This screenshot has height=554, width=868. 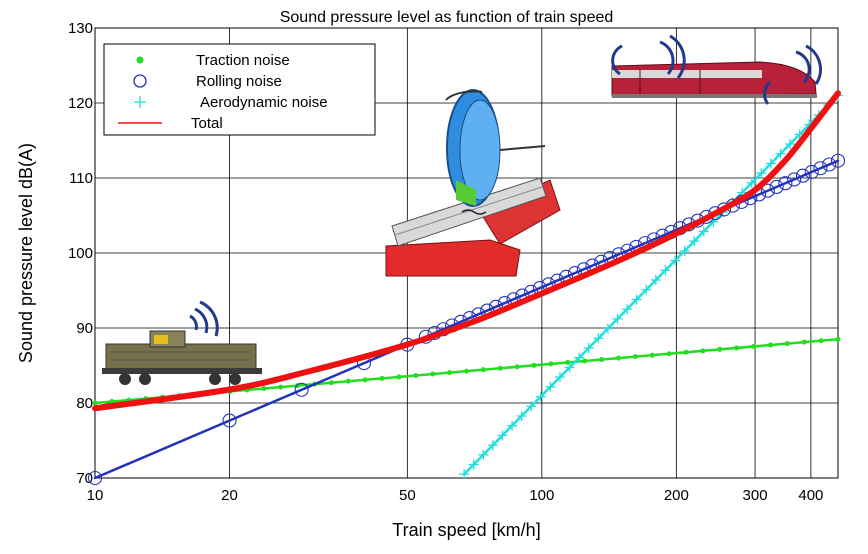 What do you see at coordinates (407, 495) in the screenshot?
I see `x-tick-label: 50` at bounding box center [407, 495].